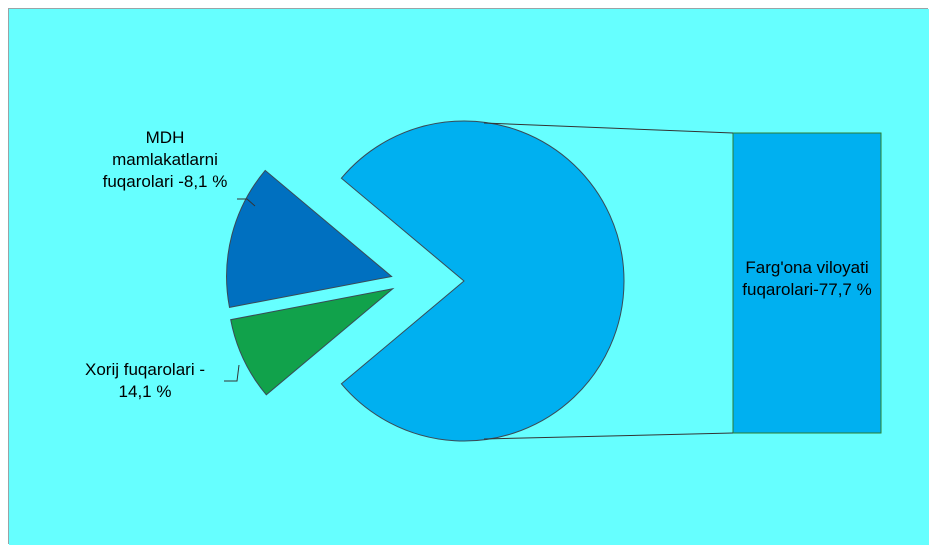 The width and height of the screenshot is (934, 545). I want to click on slice-xorij-fuqarolari, so click(309, 238).